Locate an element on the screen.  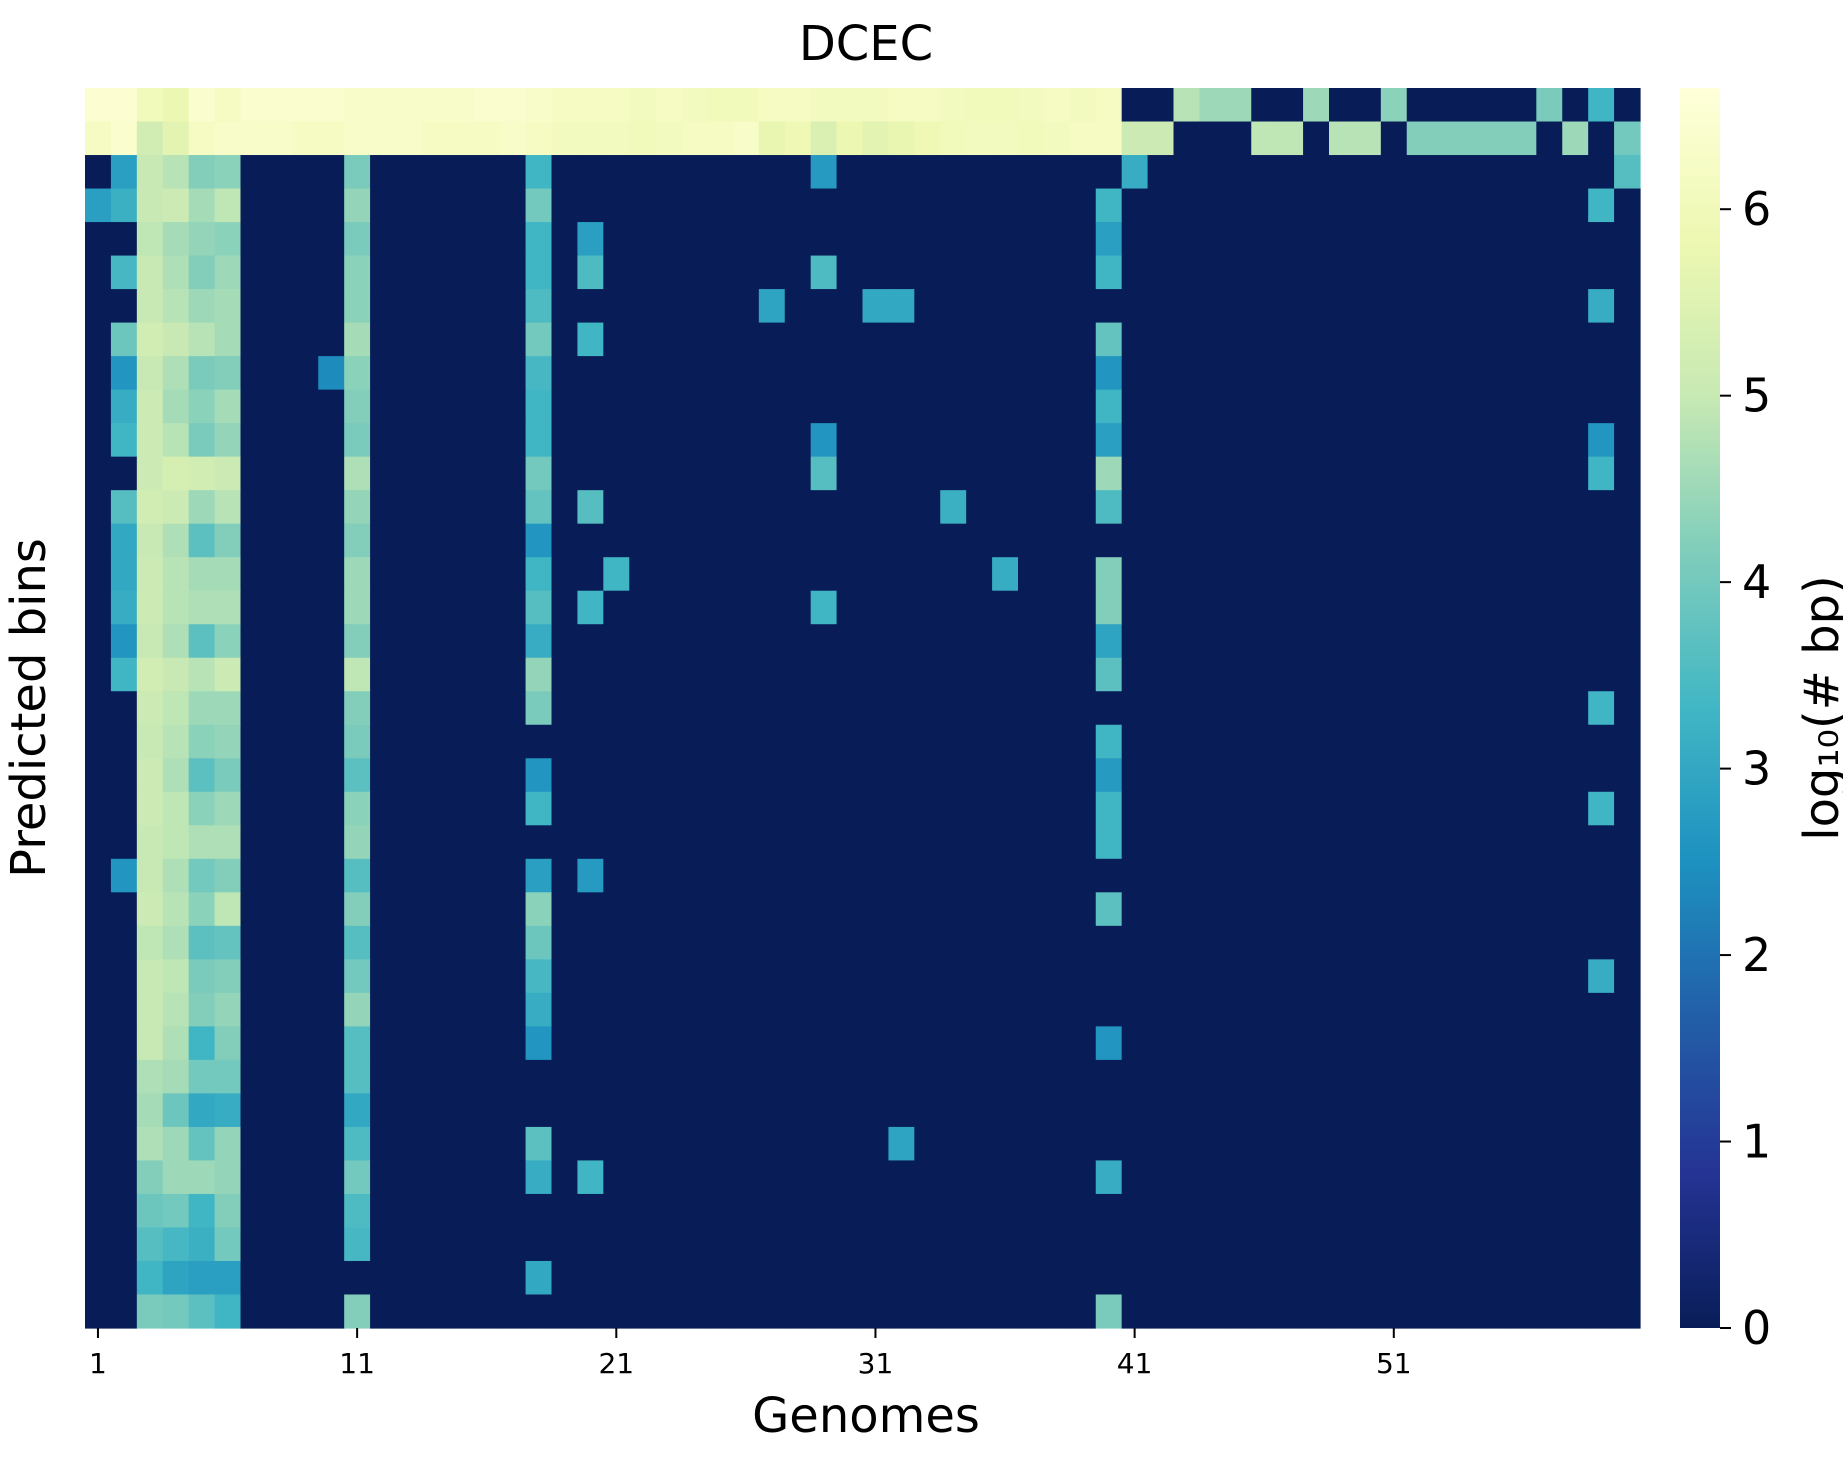
colorbar is located at coordinates (1700, 708).